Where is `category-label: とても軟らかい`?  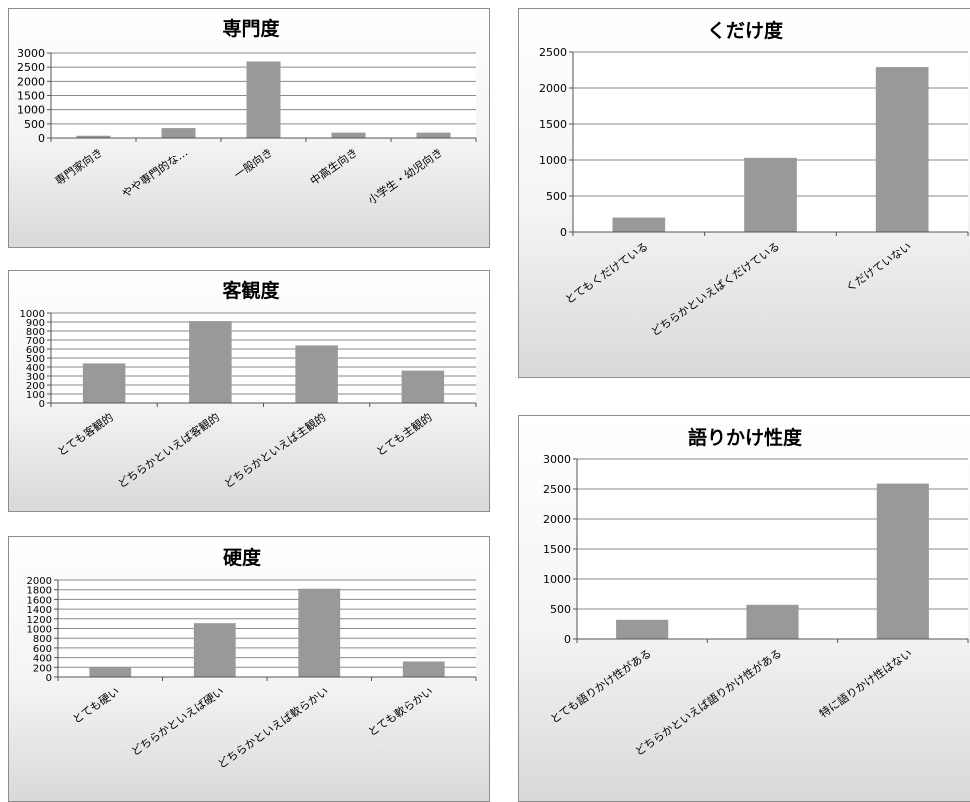 category-label: とても軟らかい is located at coordinates (400, 711).